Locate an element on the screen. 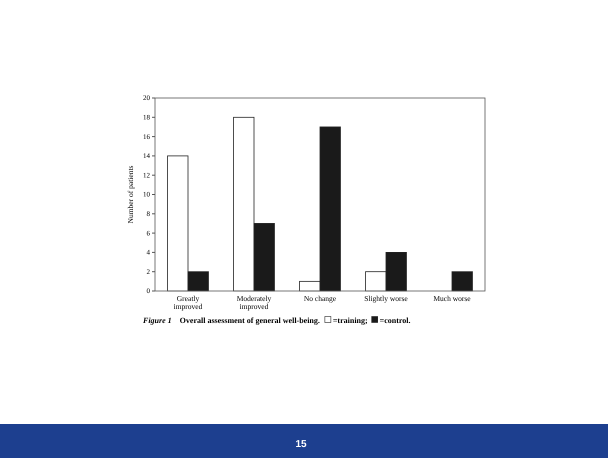 This screenshot has width=608, height=458. text: Figure 1 Overall assessment of general well-being. is located at coordinates (231, 320).